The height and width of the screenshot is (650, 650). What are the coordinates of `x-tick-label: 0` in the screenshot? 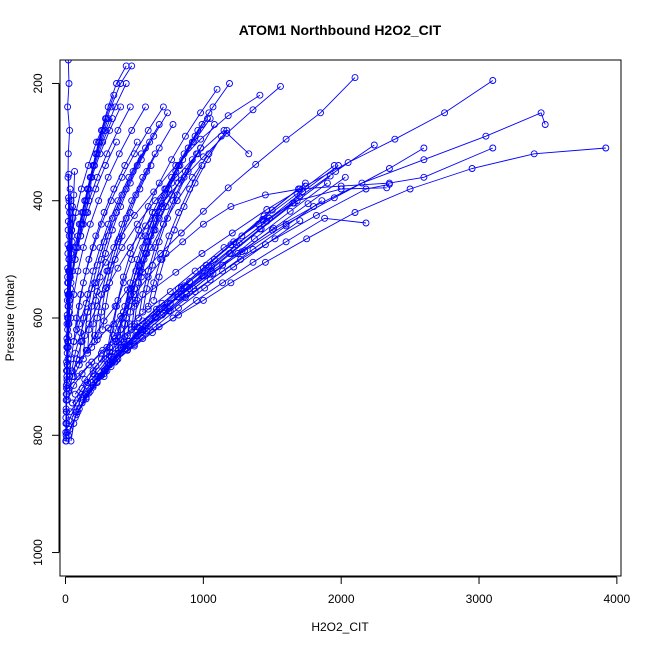 It's located at (65, 599).